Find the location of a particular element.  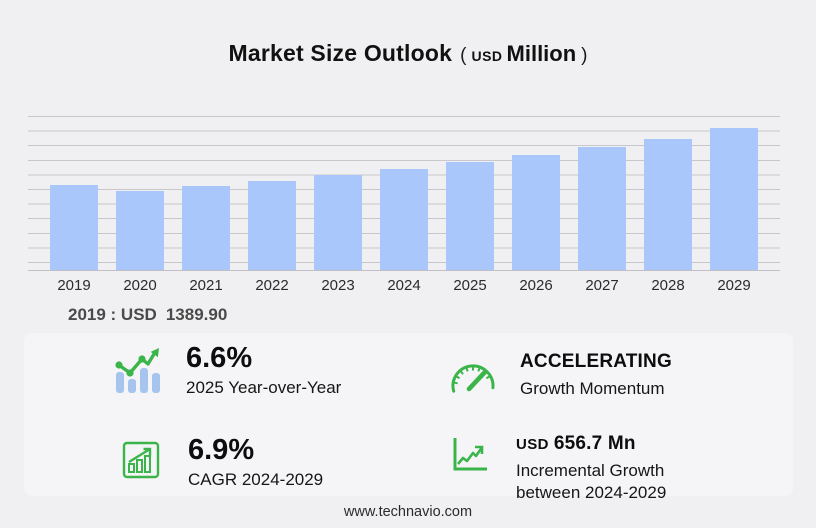

bar-column: 2025 is located at coordinates (470, 205).